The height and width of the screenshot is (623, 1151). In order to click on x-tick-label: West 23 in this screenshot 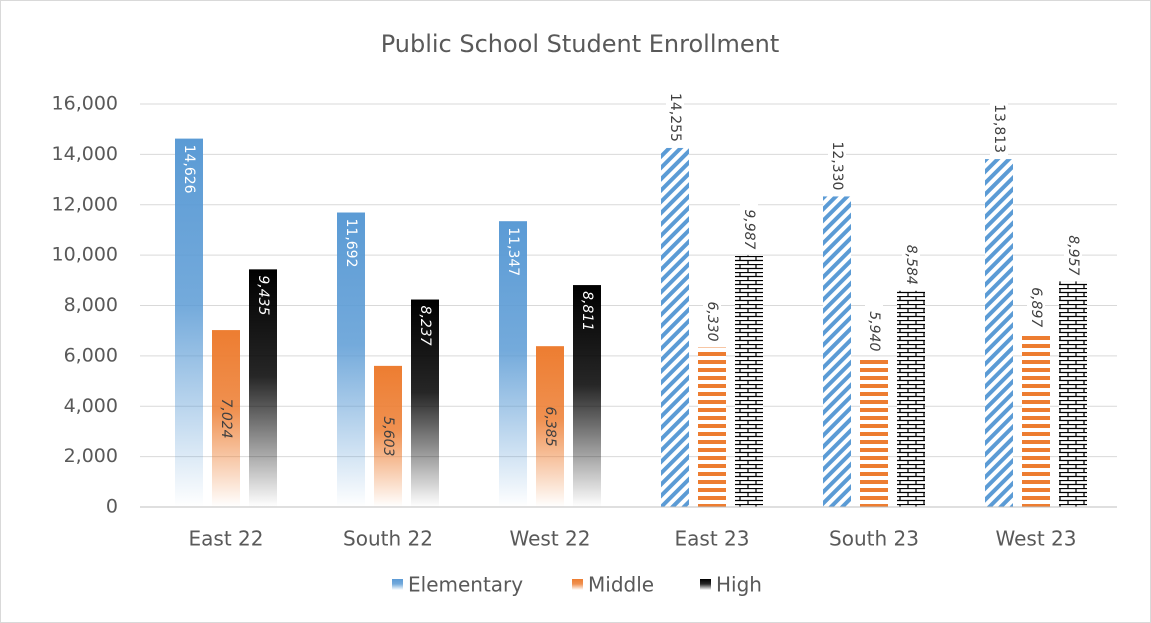, I will do `click(1036, 539)`.